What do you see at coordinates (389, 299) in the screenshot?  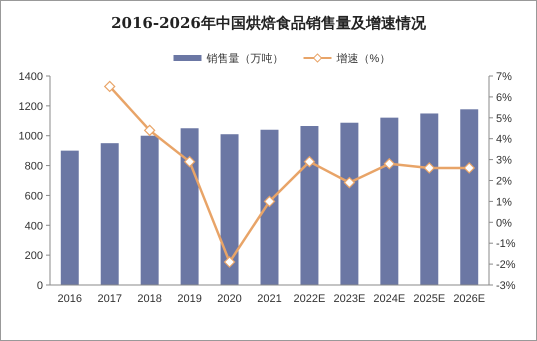 I see `x-tick-label: 2024E` at bounding box center [389, 299].